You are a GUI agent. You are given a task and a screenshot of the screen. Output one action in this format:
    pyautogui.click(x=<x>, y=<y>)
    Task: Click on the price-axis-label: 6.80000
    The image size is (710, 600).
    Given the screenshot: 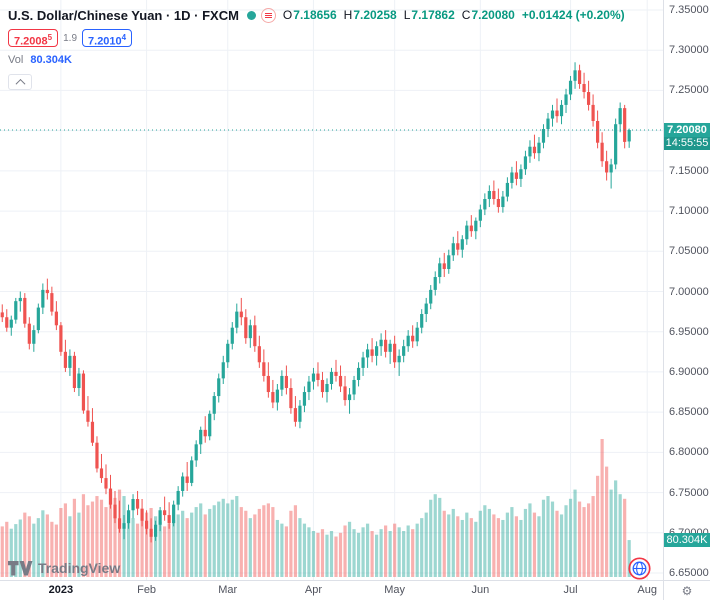 What is the action you would take?
    pyautogui.click(x=689, y=452)
    